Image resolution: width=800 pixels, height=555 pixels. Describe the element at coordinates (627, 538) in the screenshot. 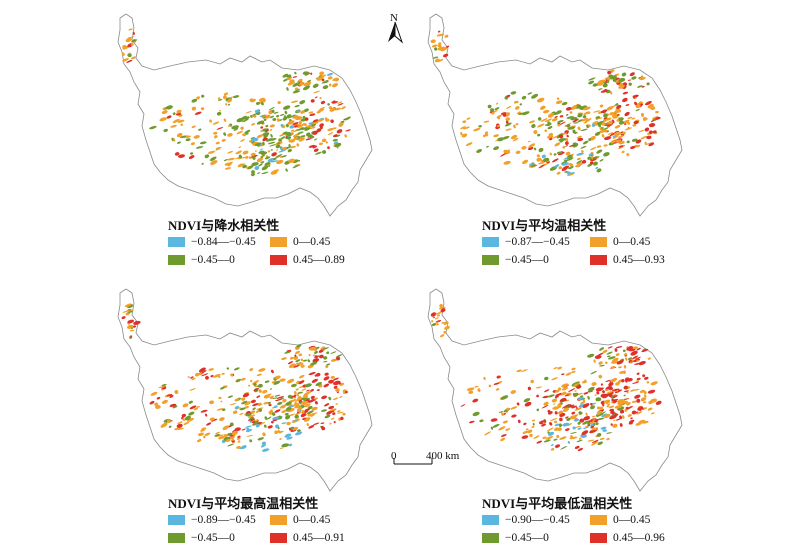

I see `legend-item-strong-positive: 0.45—0.96` at that location.